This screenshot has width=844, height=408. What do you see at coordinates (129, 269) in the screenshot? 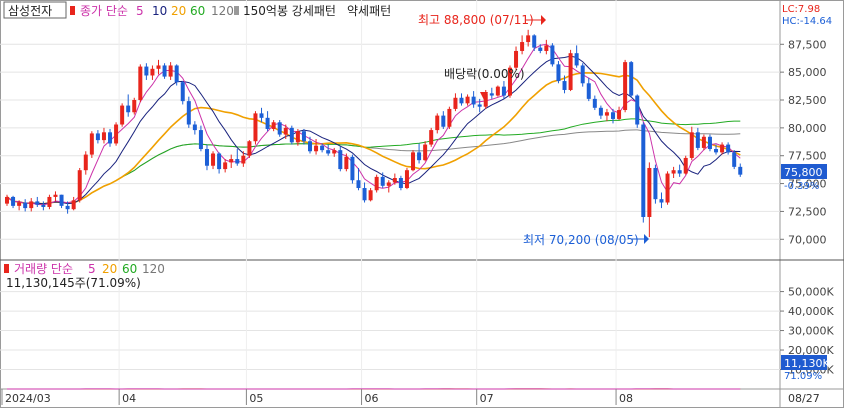
I see `volume-ma-60: 60` at bounding box center [129, 269].